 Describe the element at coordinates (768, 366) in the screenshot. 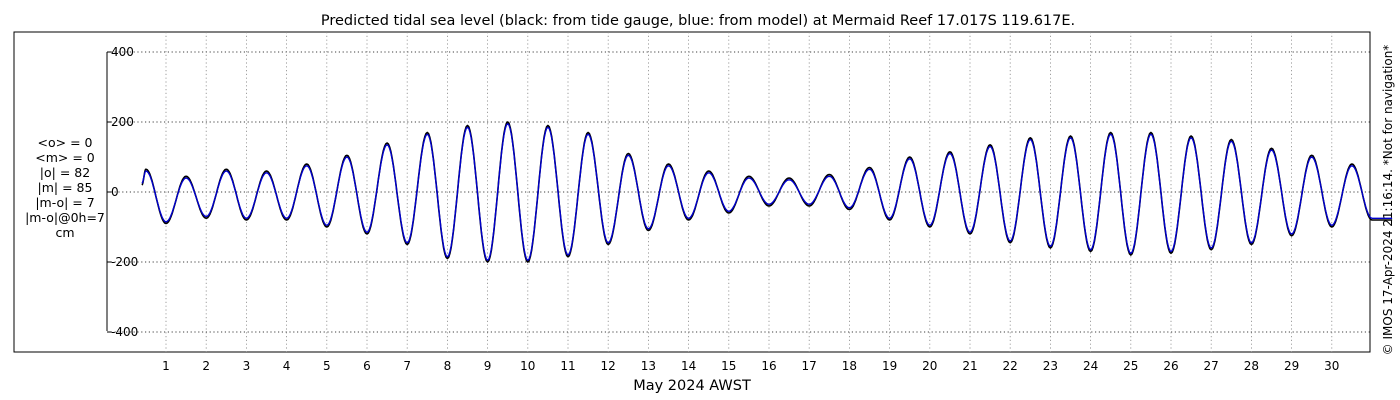

I see `x-tick-label: 16` at that location.